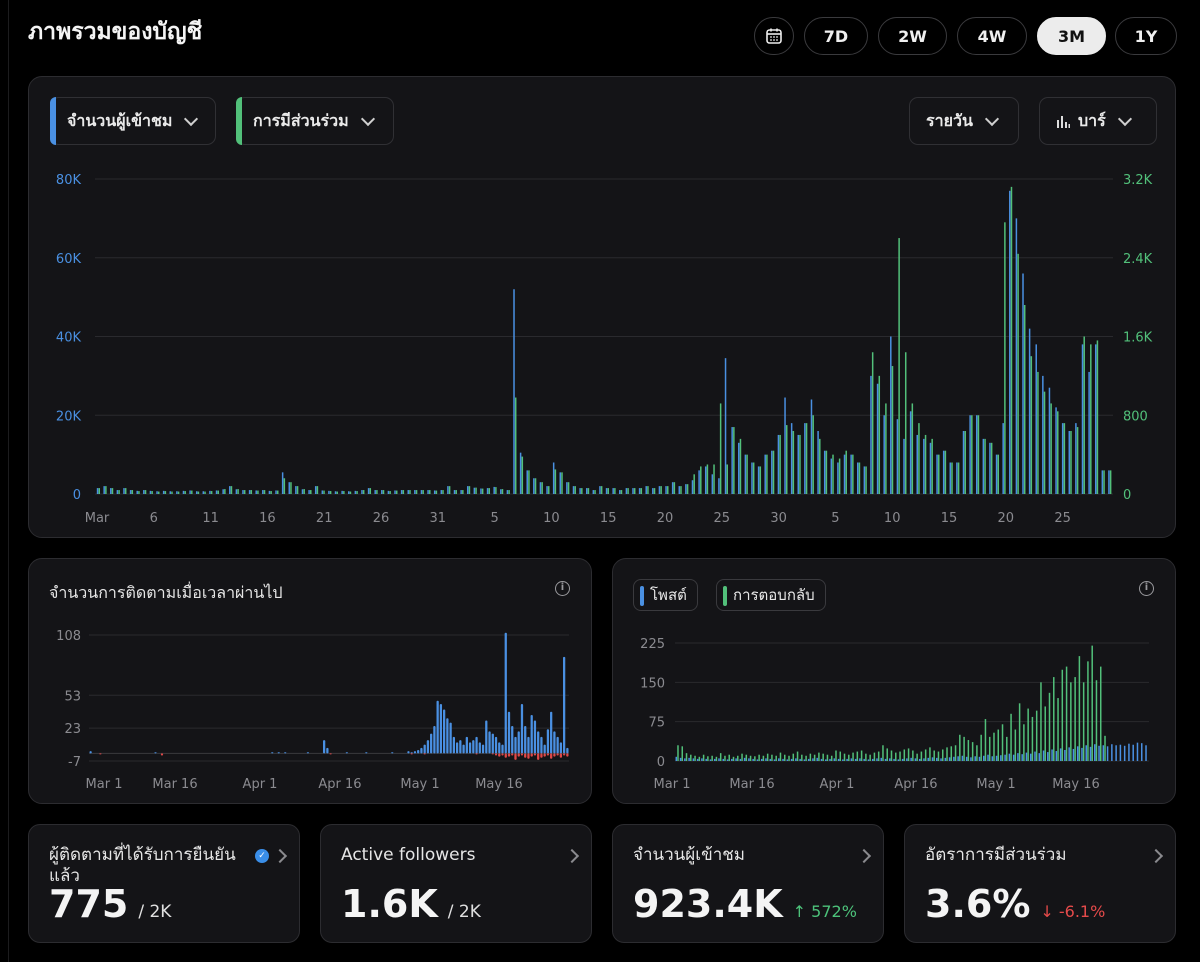 The width and height of the screenshot is (1200, 962). What do you see at coordinates (142, 865) in the screenshot?
I see `stat-label: ผู้ติดตามที่ได้รับการยืนยันแล้ว` at bounding box center [142, 865].